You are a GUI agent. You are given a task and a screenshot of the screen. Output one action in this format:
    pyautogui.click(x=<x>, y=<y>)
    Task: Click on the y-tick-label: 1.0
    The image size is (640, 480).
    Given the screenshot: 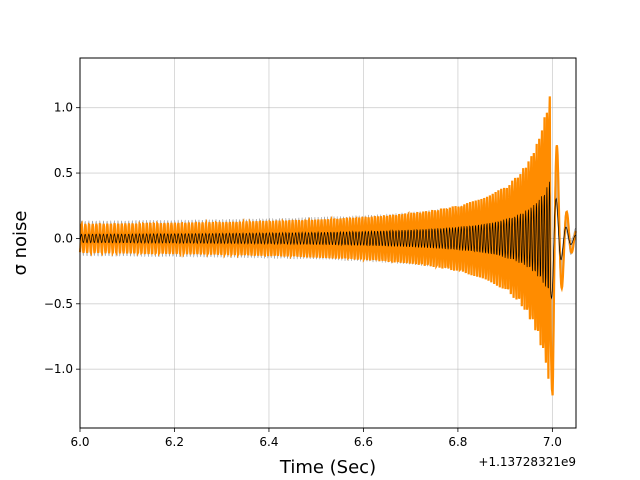 What is the action you would take?
    pyautogui.click(x=63, y=108)
    